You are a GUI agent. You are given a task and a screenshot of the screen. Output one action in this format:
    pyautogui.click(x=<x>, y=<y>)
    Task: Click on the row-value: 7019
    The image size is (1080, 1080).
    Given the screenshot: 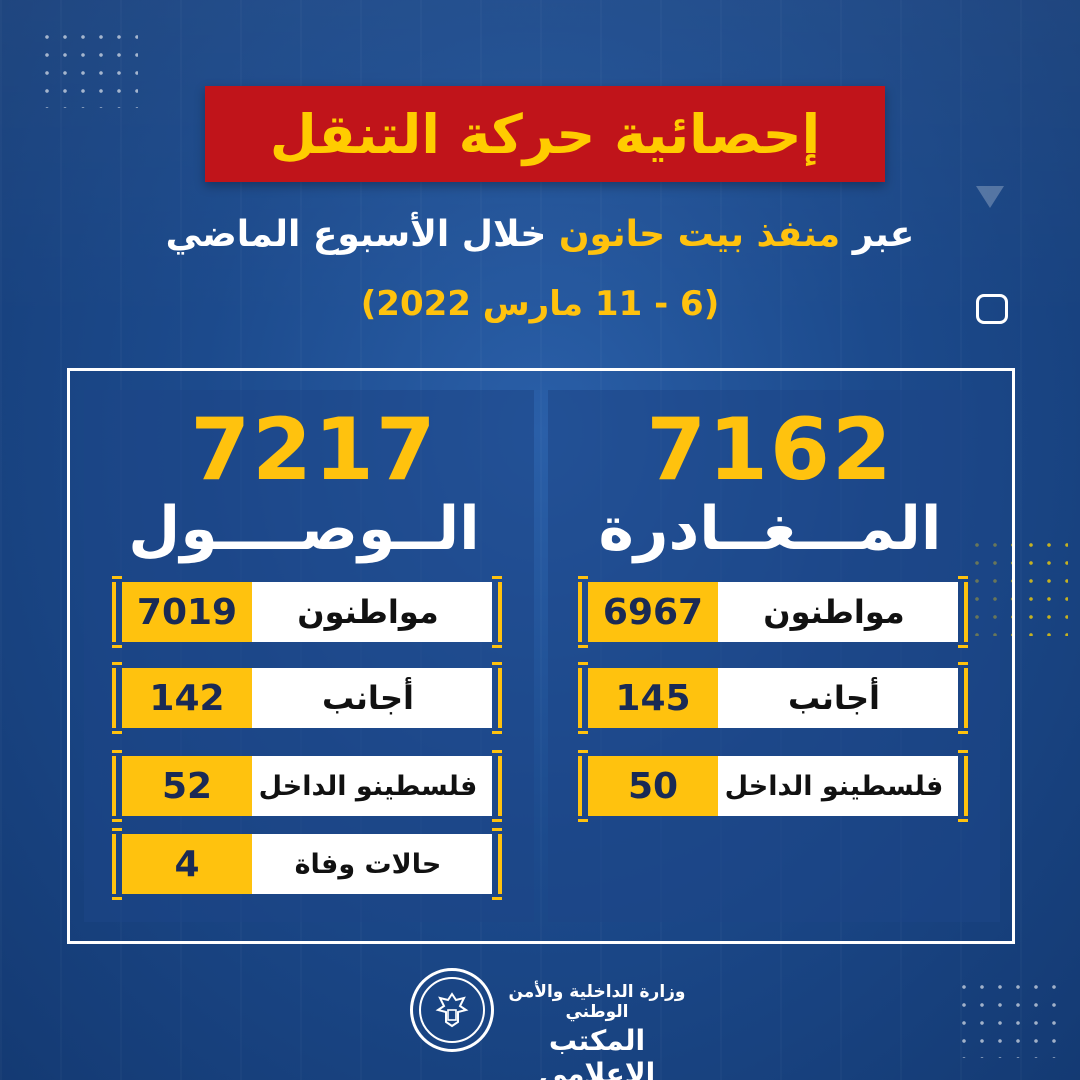 What is the action you would take?
    pyautogui.click(x=187, y=612)
    